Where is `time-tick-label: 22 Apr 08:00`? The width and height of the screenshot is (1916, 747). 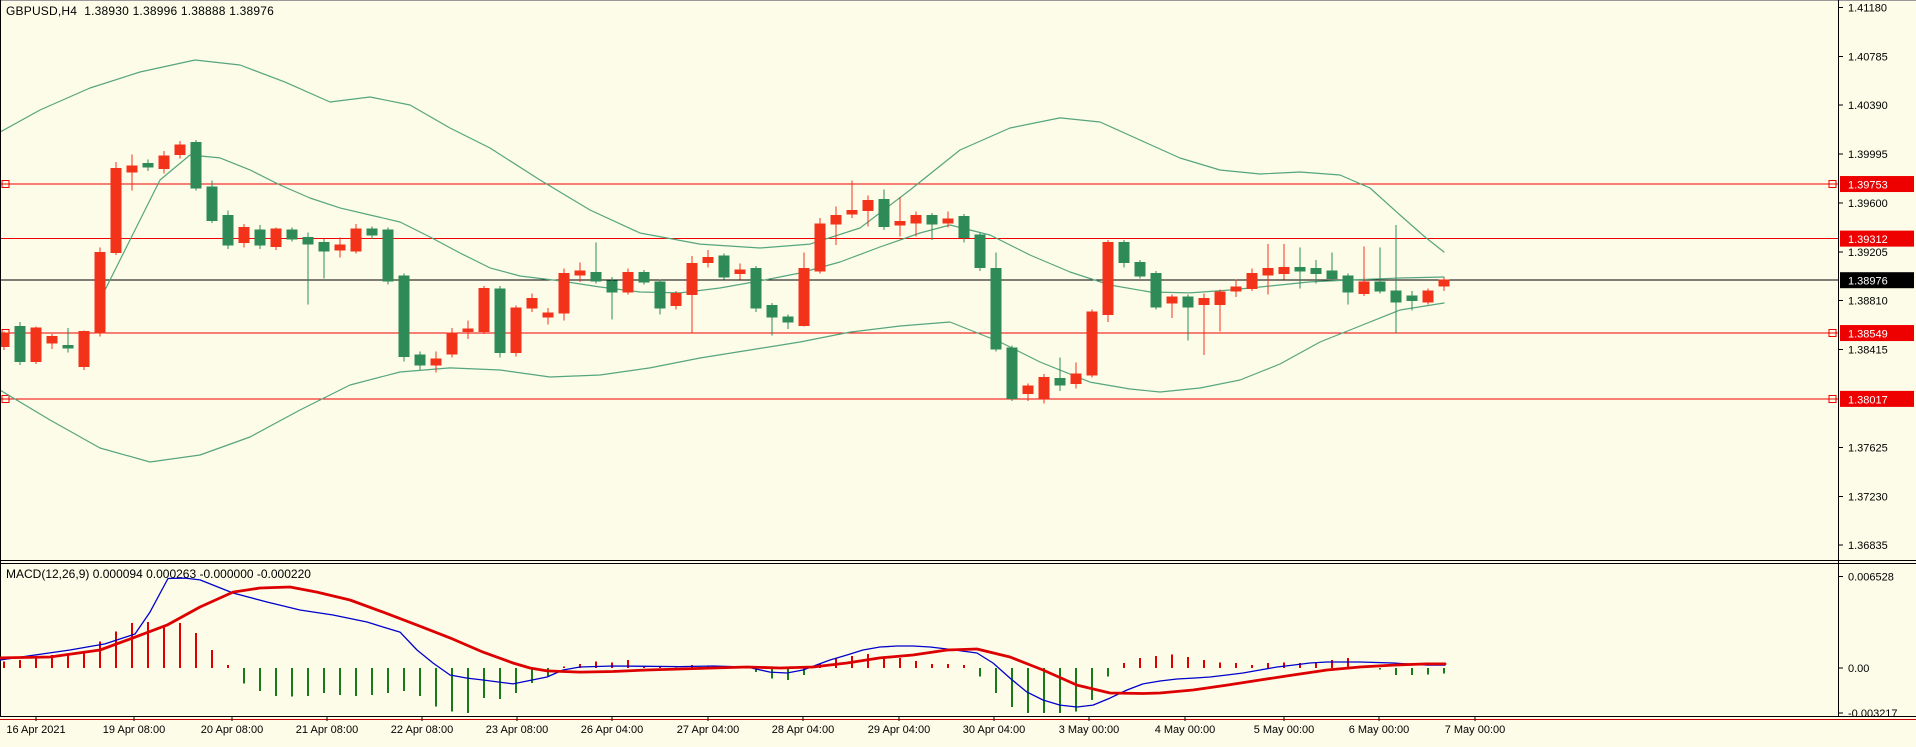 time-tick-label: 22 Apr 08:00 is located at coordinates (422, 730).